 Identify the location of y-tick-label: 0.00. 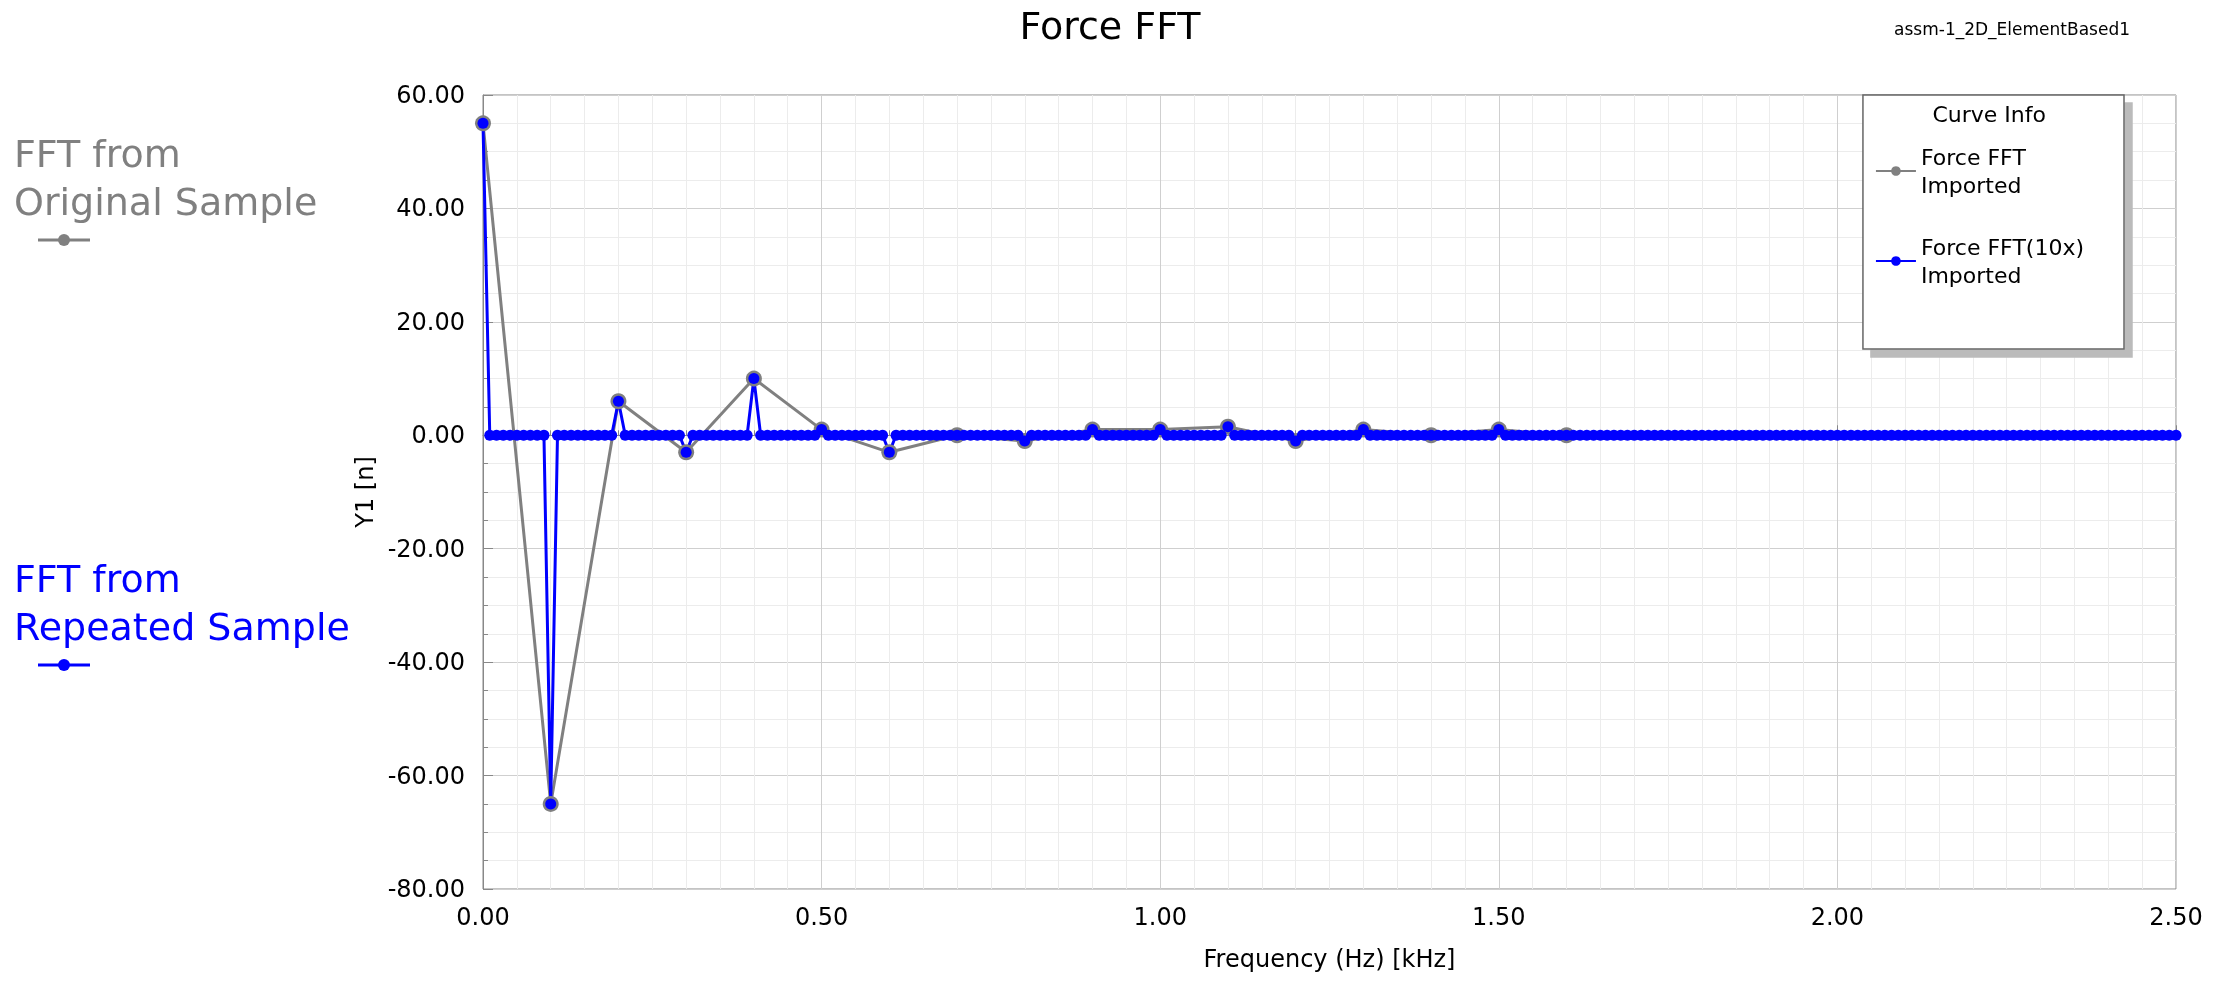
(438, 435).